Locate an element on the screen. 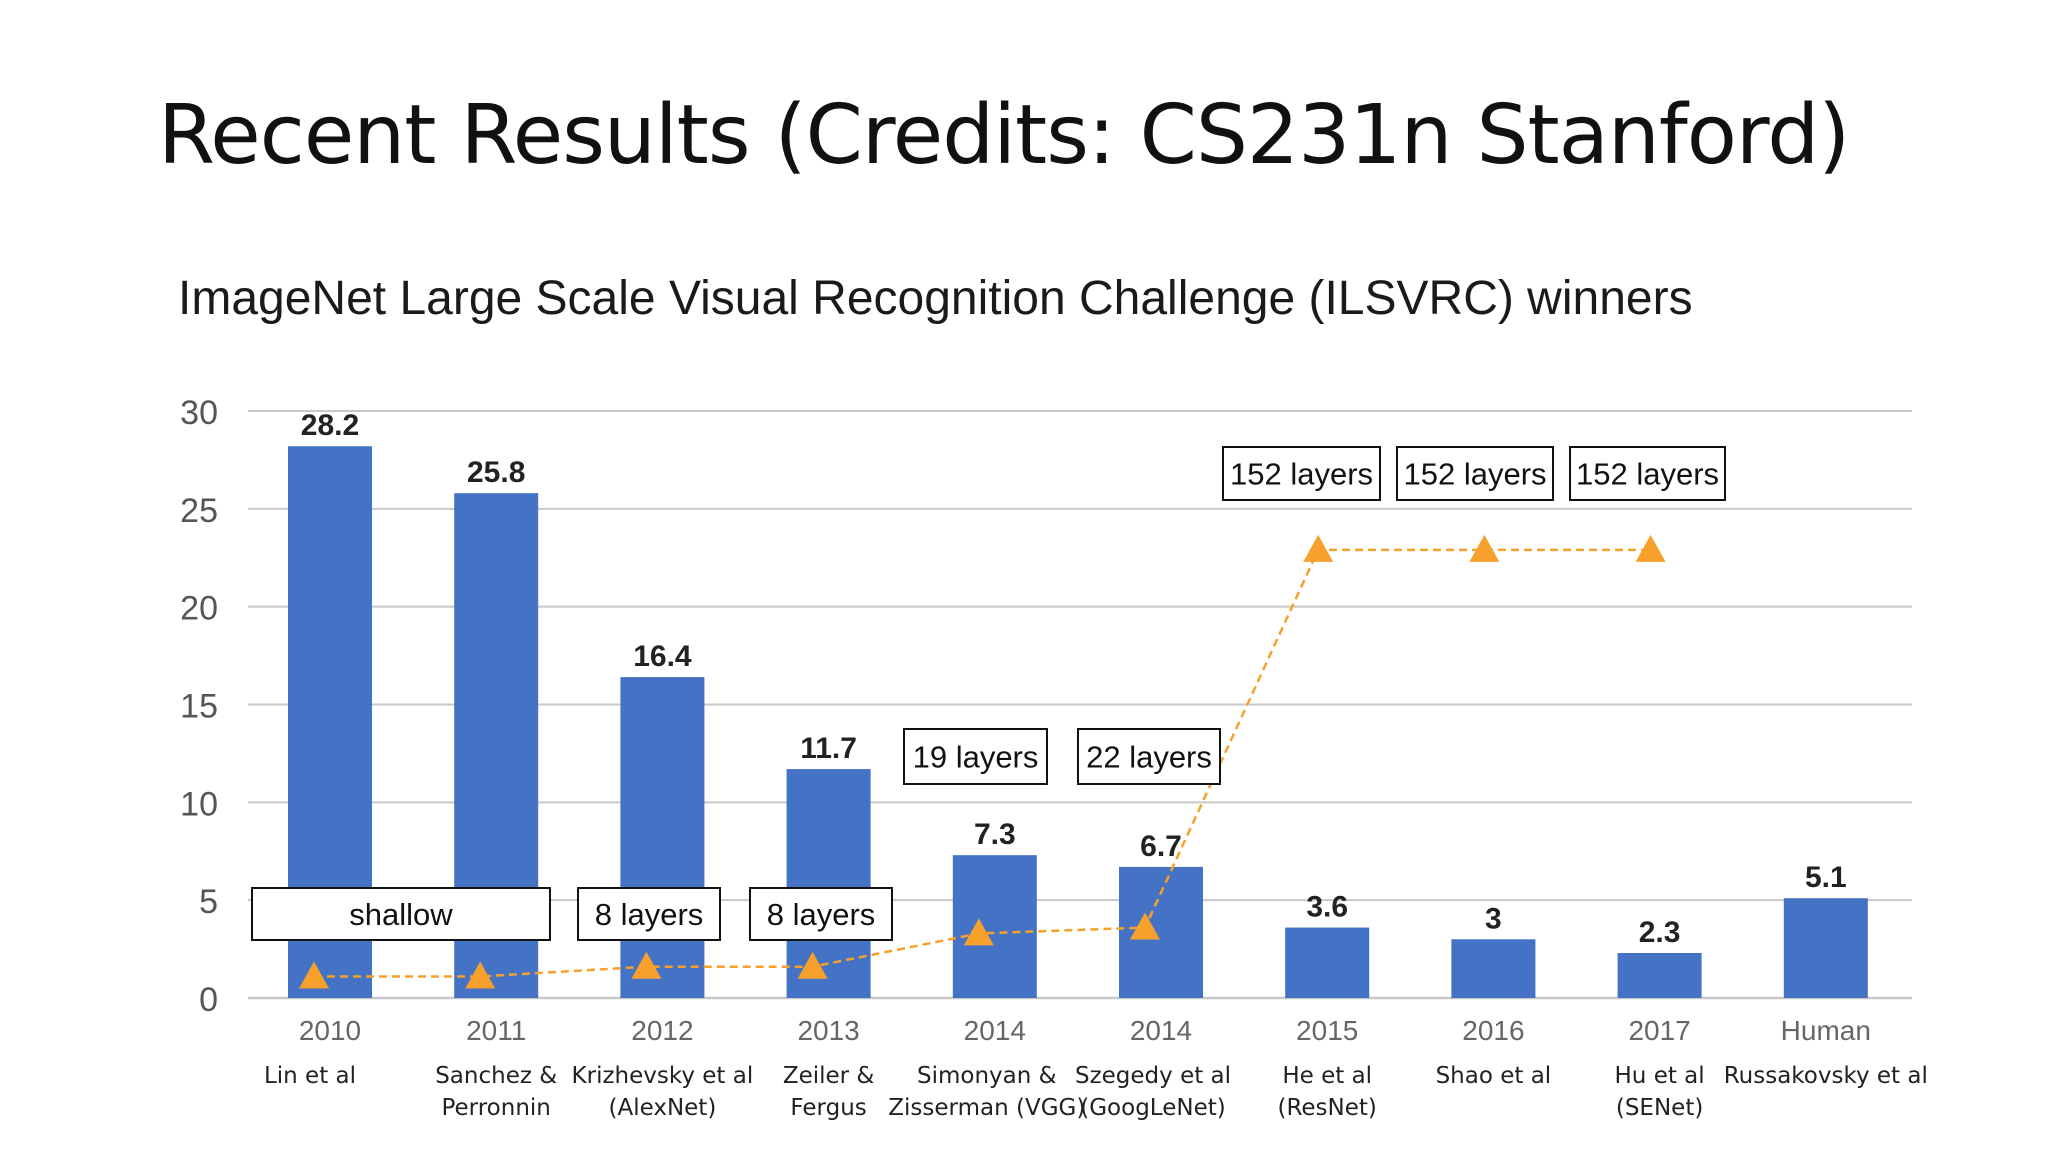 The image size is (2048, 1152). author-label: Simonyan & is located at coordinates (987, 1076).